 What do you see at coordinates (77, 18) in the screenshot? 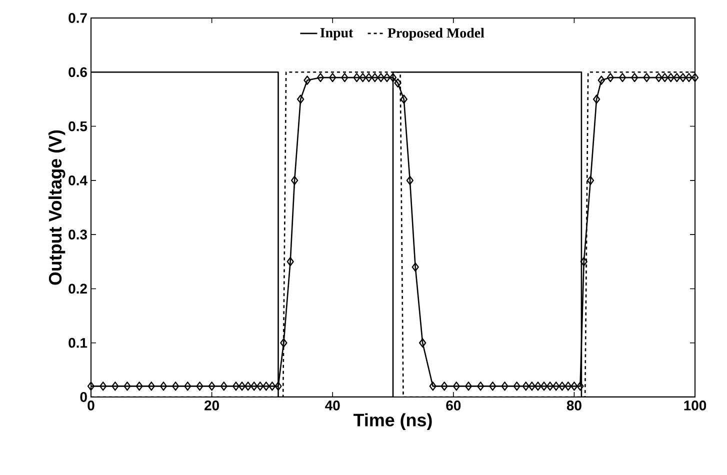
I see `y-tick-label: 0.7` at bounding box center [77, 18].